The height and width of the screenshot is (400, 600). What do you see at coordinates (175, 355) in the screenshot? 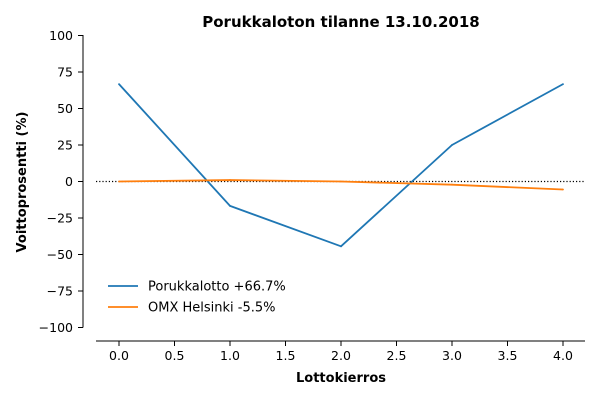
I see `x-tick-label: 0.5` at bounding box center [175, 355].